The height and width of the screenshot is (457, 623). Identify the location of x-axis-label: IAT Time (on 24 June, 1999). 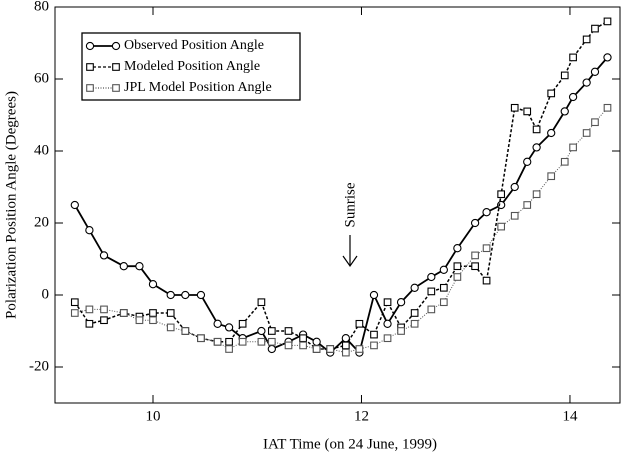
(350, 444).